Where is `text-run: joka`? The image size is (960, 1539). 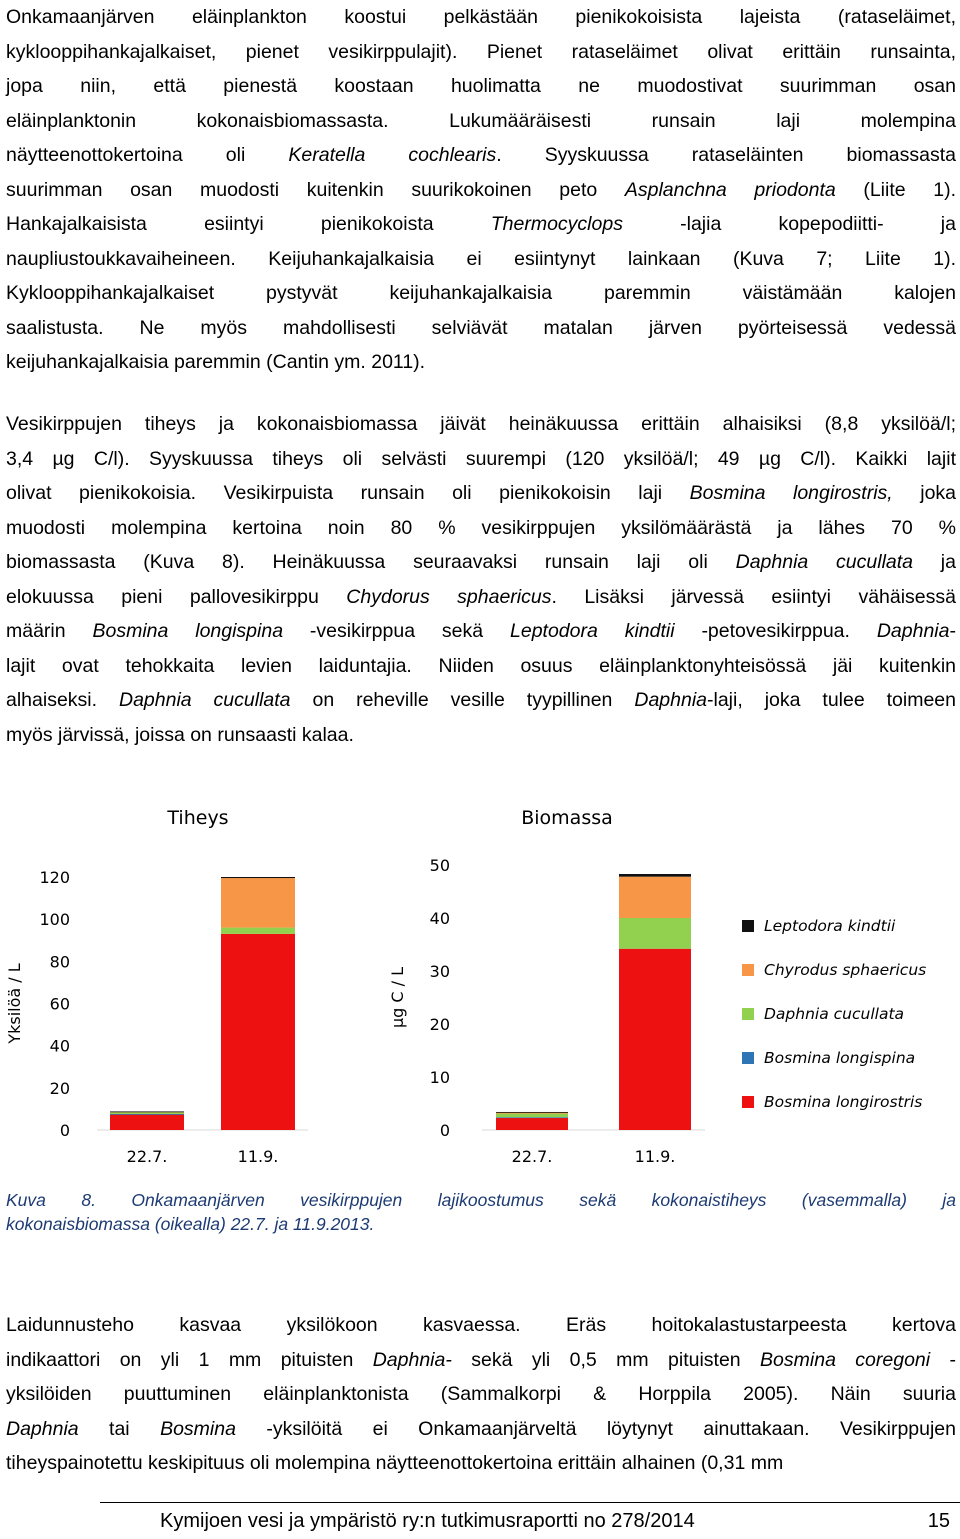
text-run: joka is located at coordinates (924, 493).